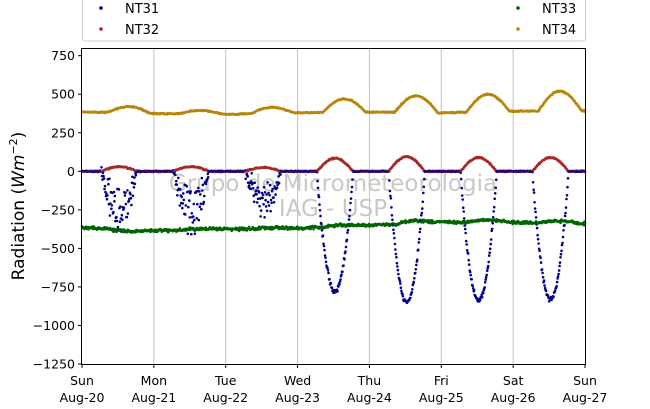 The image size is (650, 409). I want to click on y-tick-label: 500, so click(63, 94).